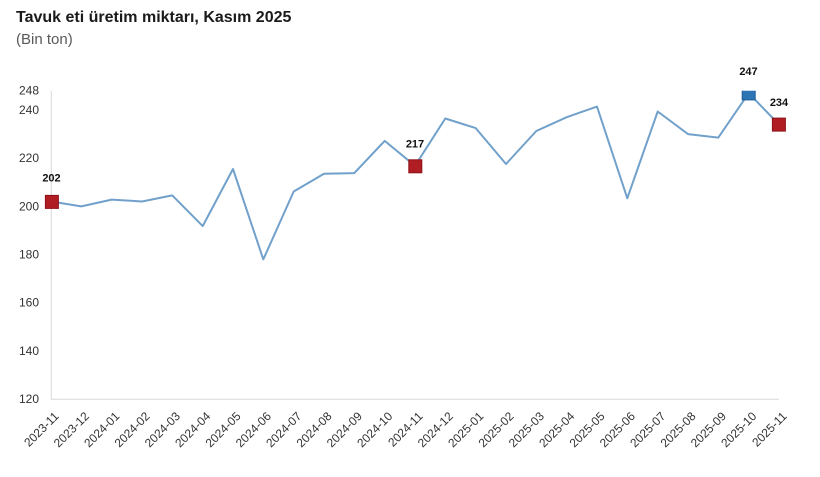  I want to click on svg-text: 2025-11, so click(769, 429).